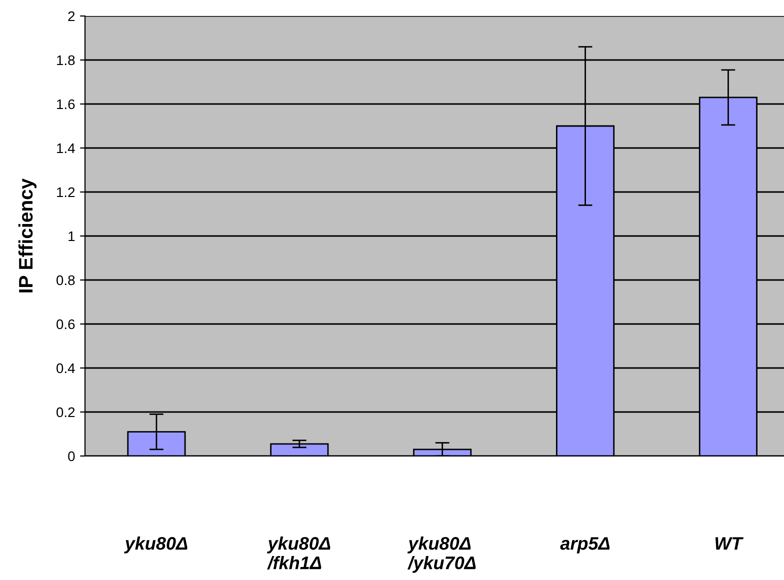 The image size is (784, 580). What do you see at coordinates (156, 545) in the screenshot?
I see `x-tick-label: yku80Δ` at bounding box center [156, 545].